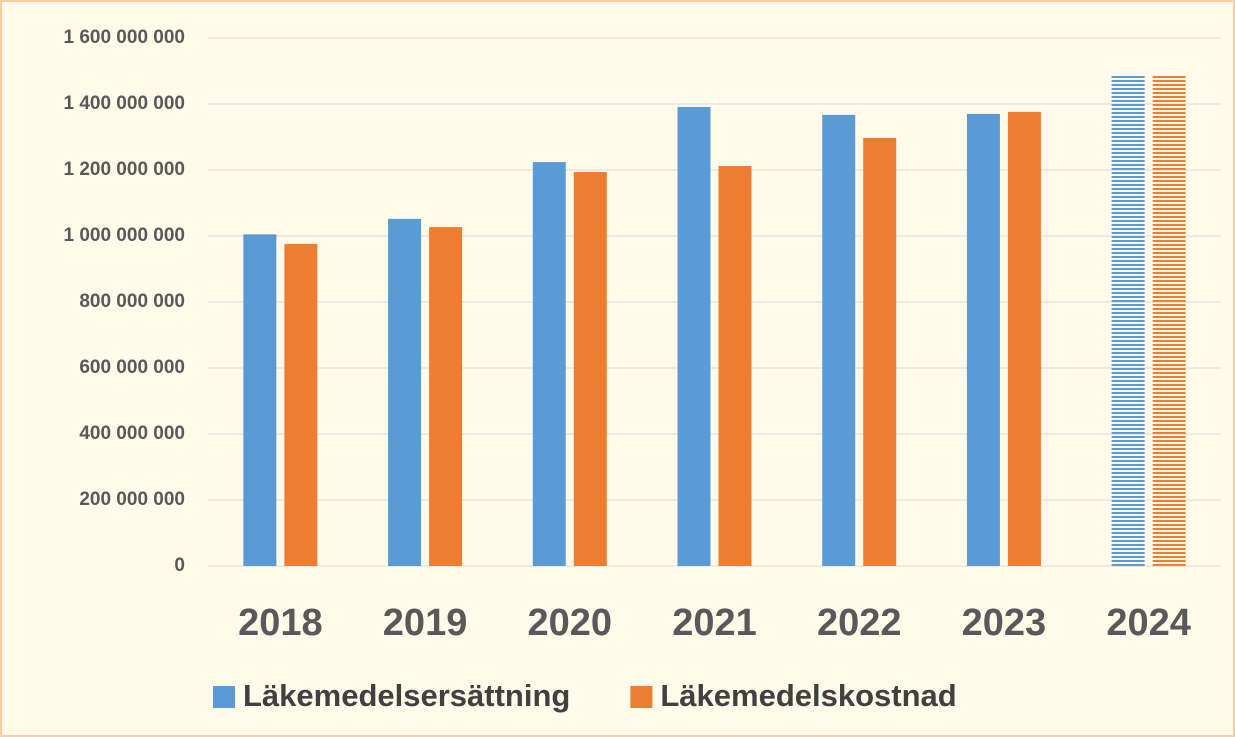 The image size is (1235, 737). I want to click on y-tick-label: 0, so click(179, 565).